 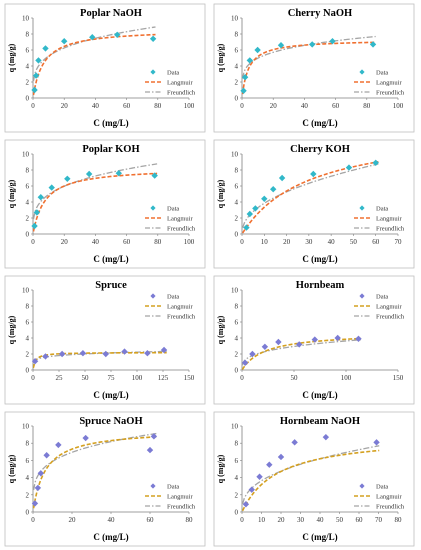 What do you see at coordinates (320, 285) in the screenshot?
I see `chart-title: Hornbeam` at bounding box center [320, 285].